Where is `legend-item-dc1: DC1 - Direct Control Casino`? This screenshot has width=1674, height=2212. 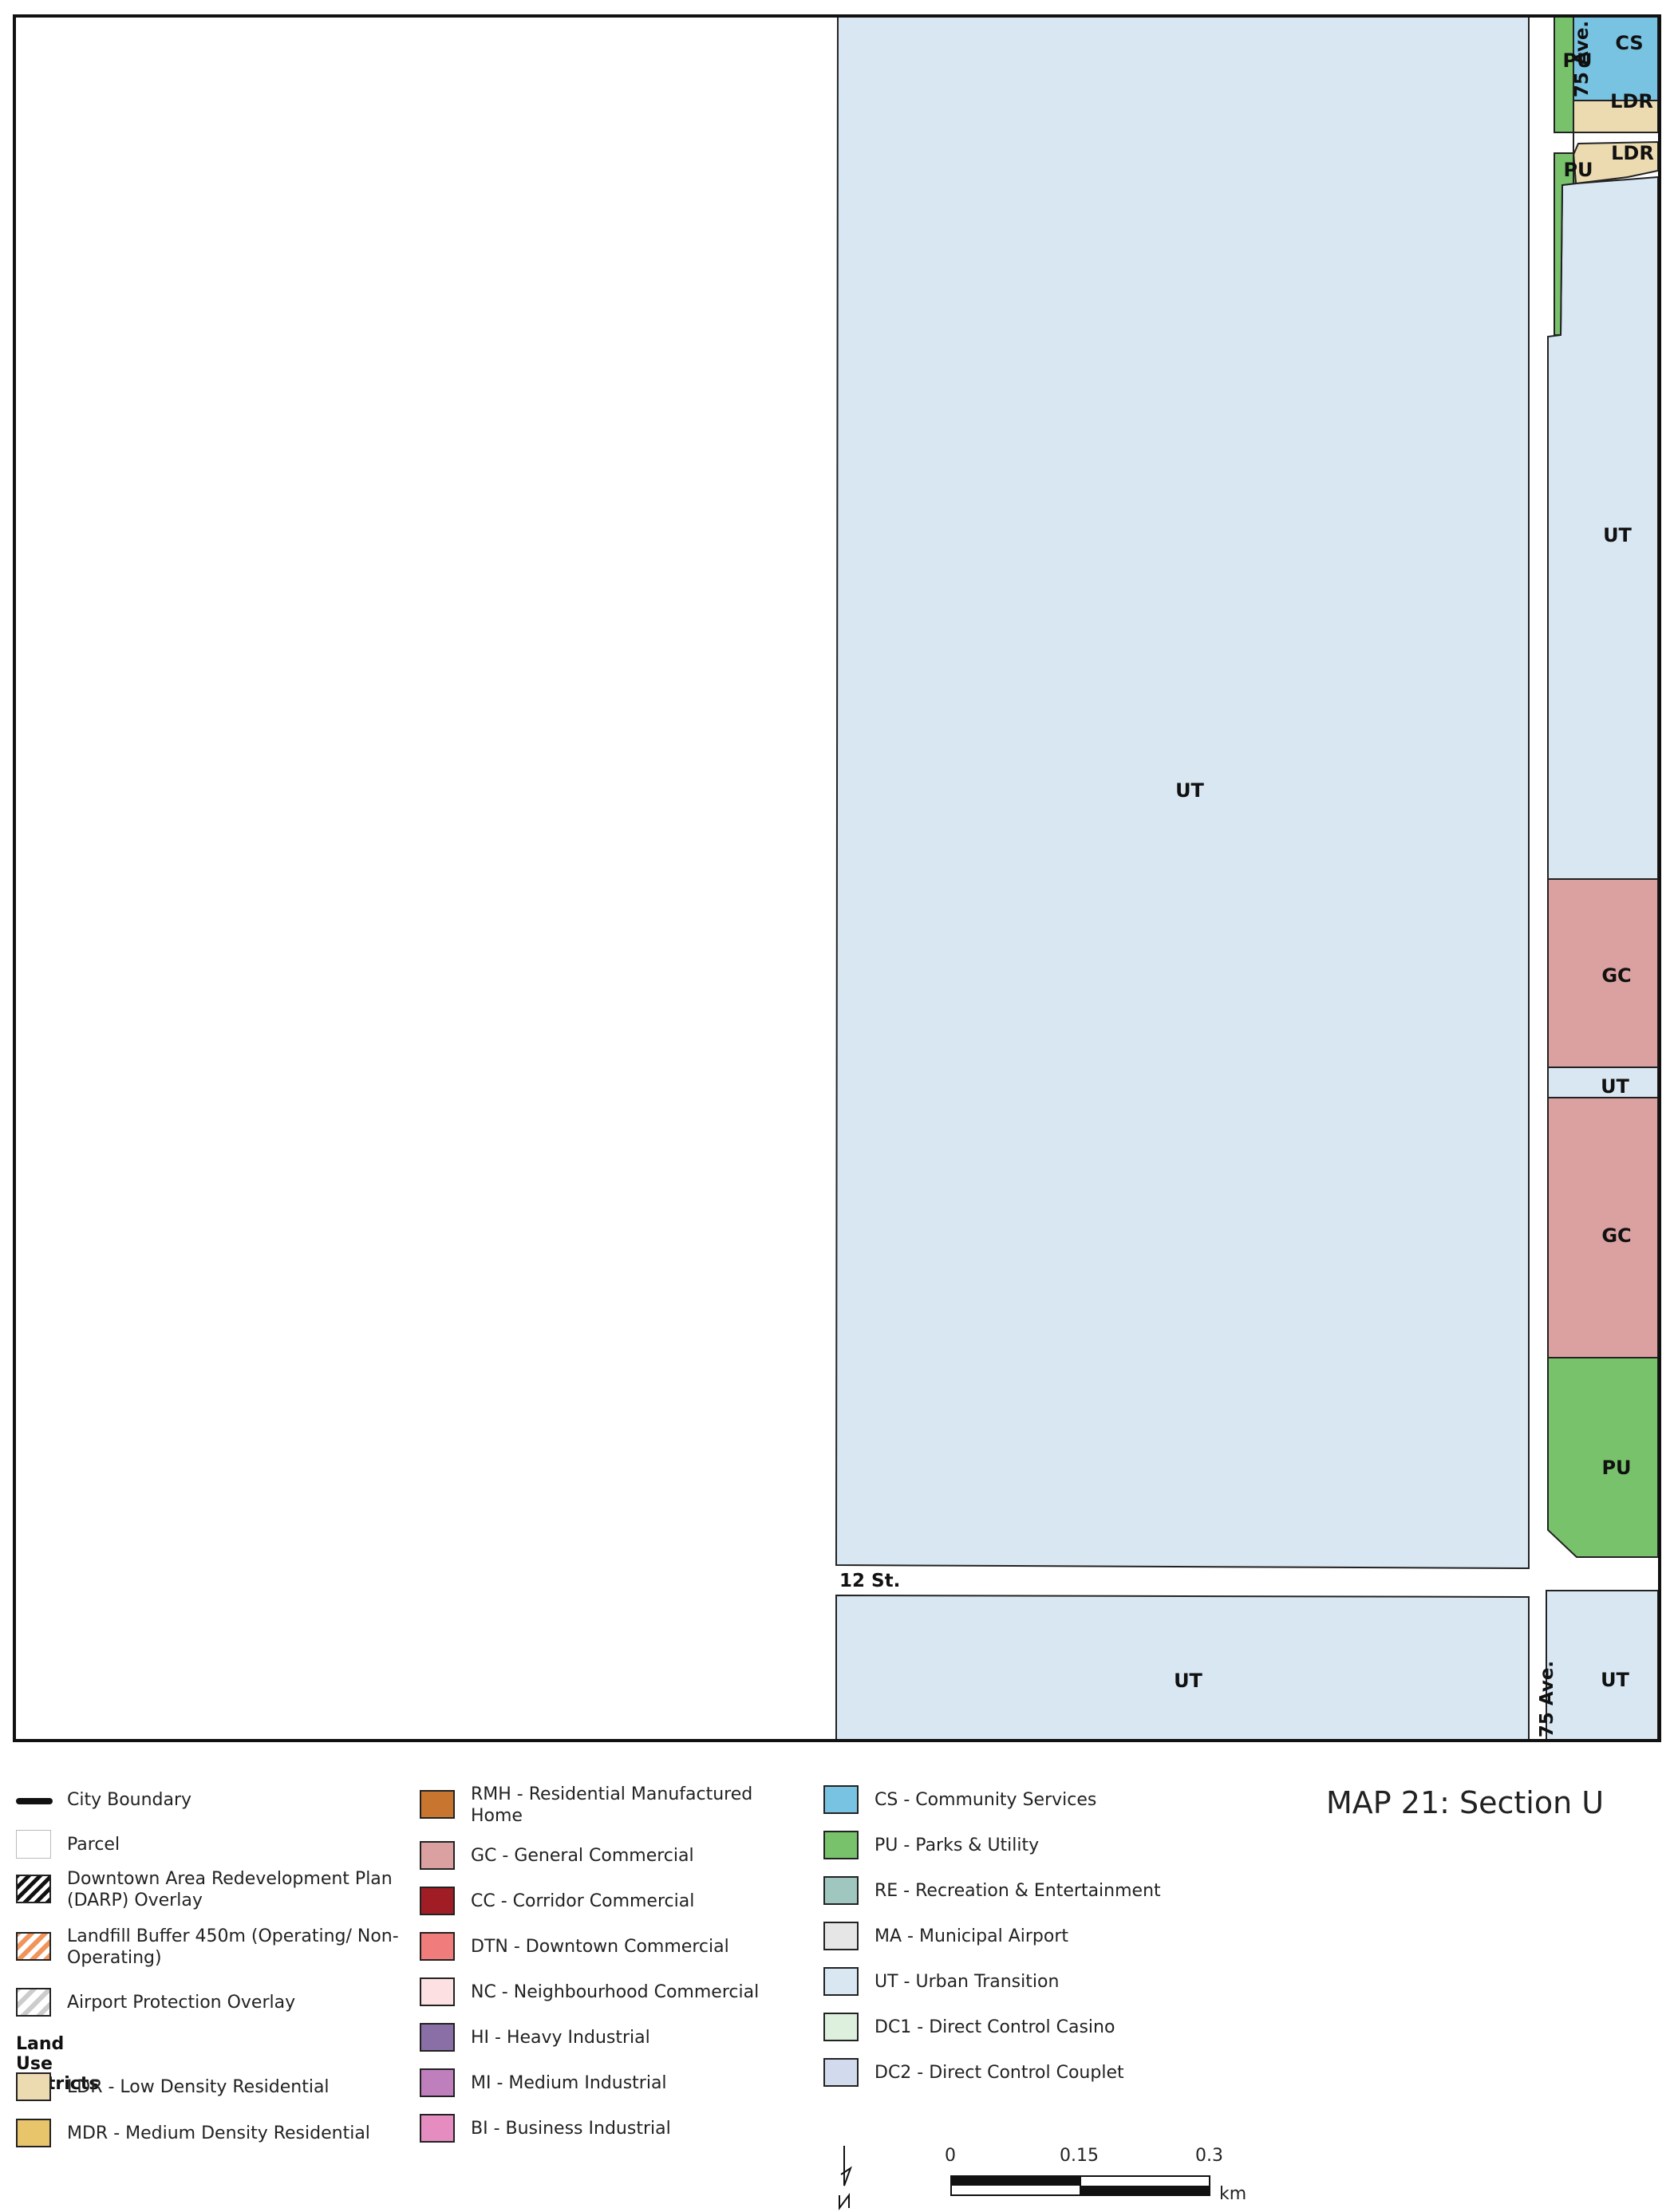
legend-item-dc1: DC1 - Direct Control Casino is located at coordinates (969, 2027).